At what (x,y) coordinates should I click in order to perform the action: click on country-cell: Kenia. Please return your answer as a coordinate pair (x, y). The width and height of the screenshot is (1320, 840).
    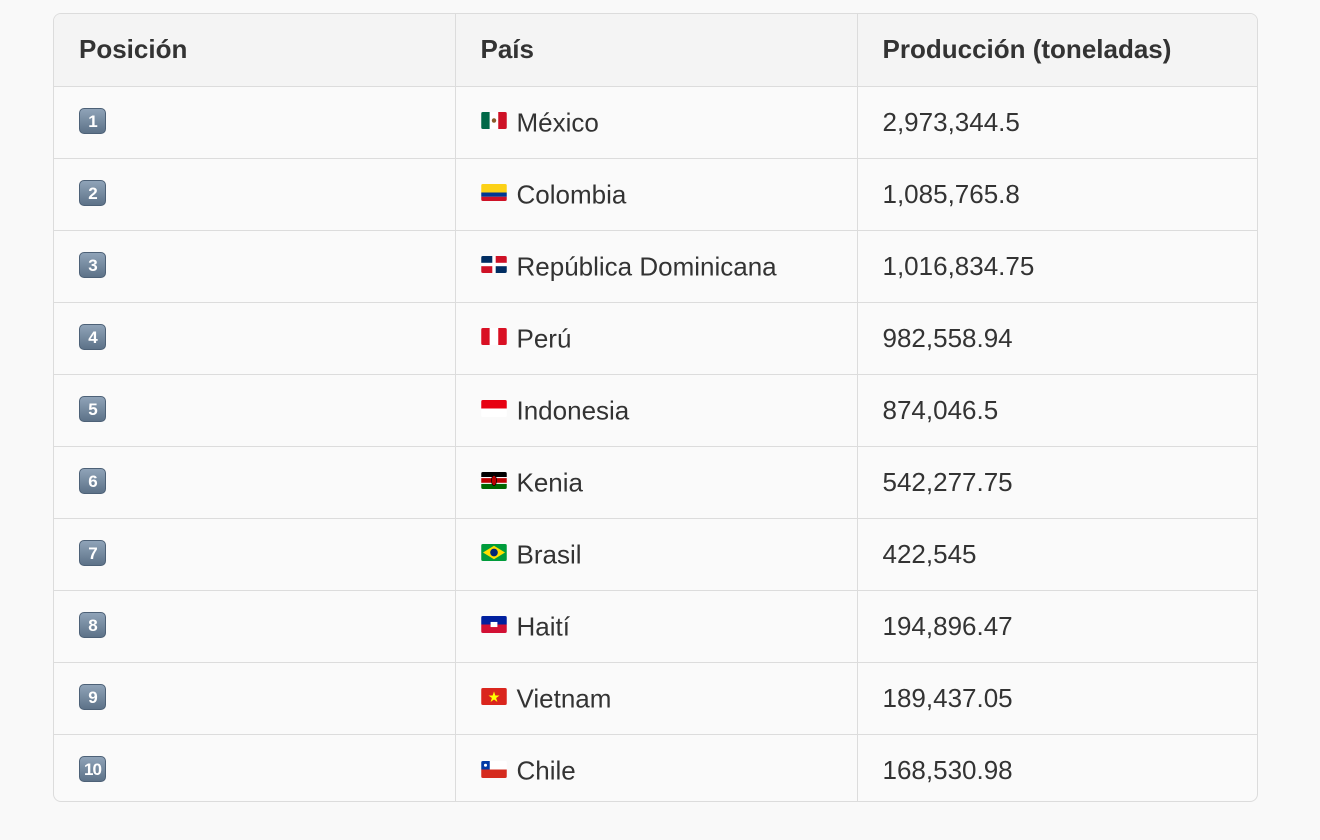
    Looking at the image, I should click on (656, 482).